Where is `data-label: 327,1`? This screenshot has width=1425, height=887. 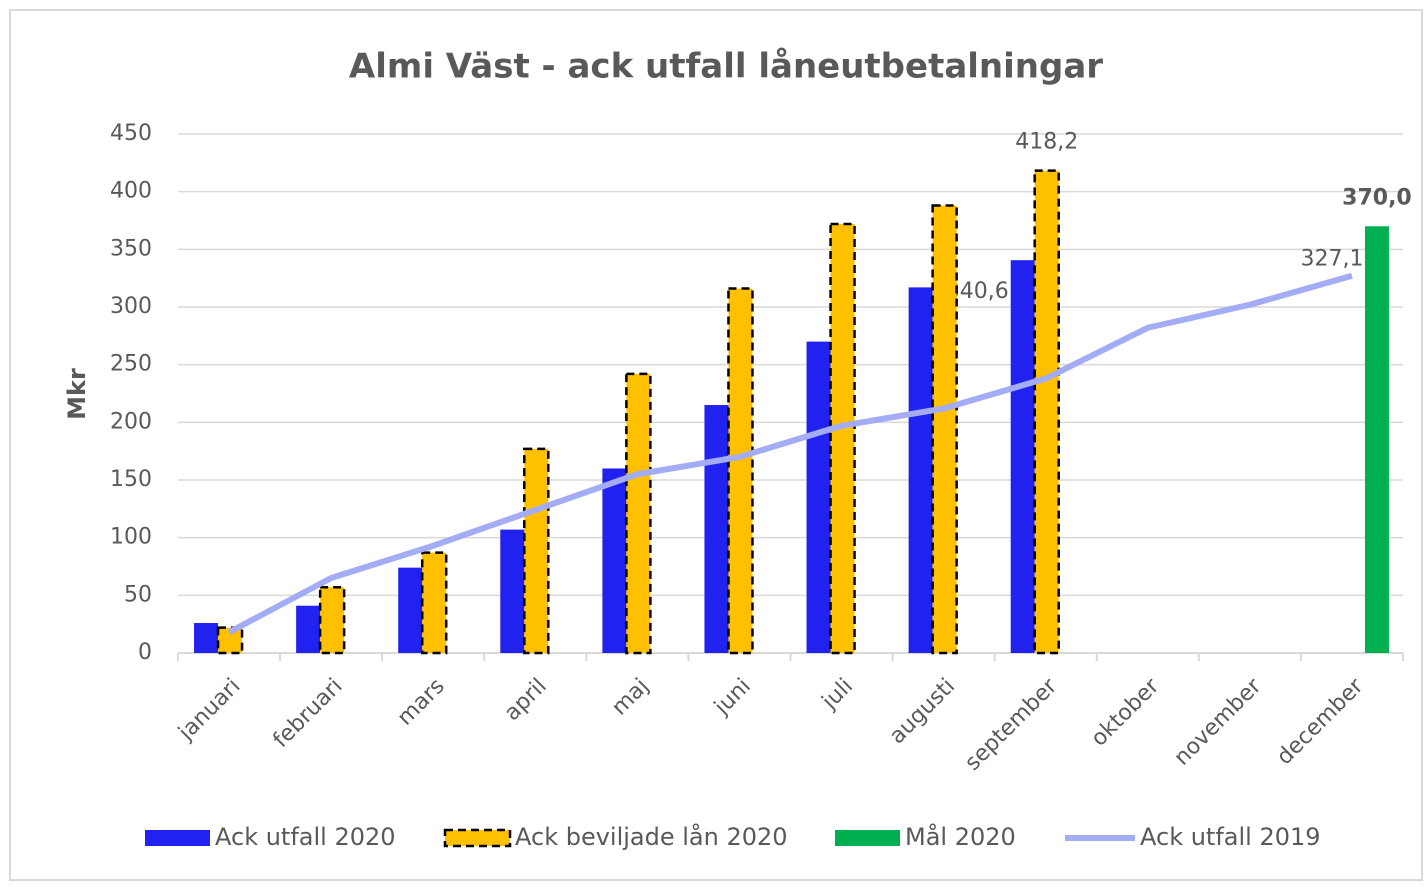 data-label: 327,1 is located at coordinates (1331, 259).